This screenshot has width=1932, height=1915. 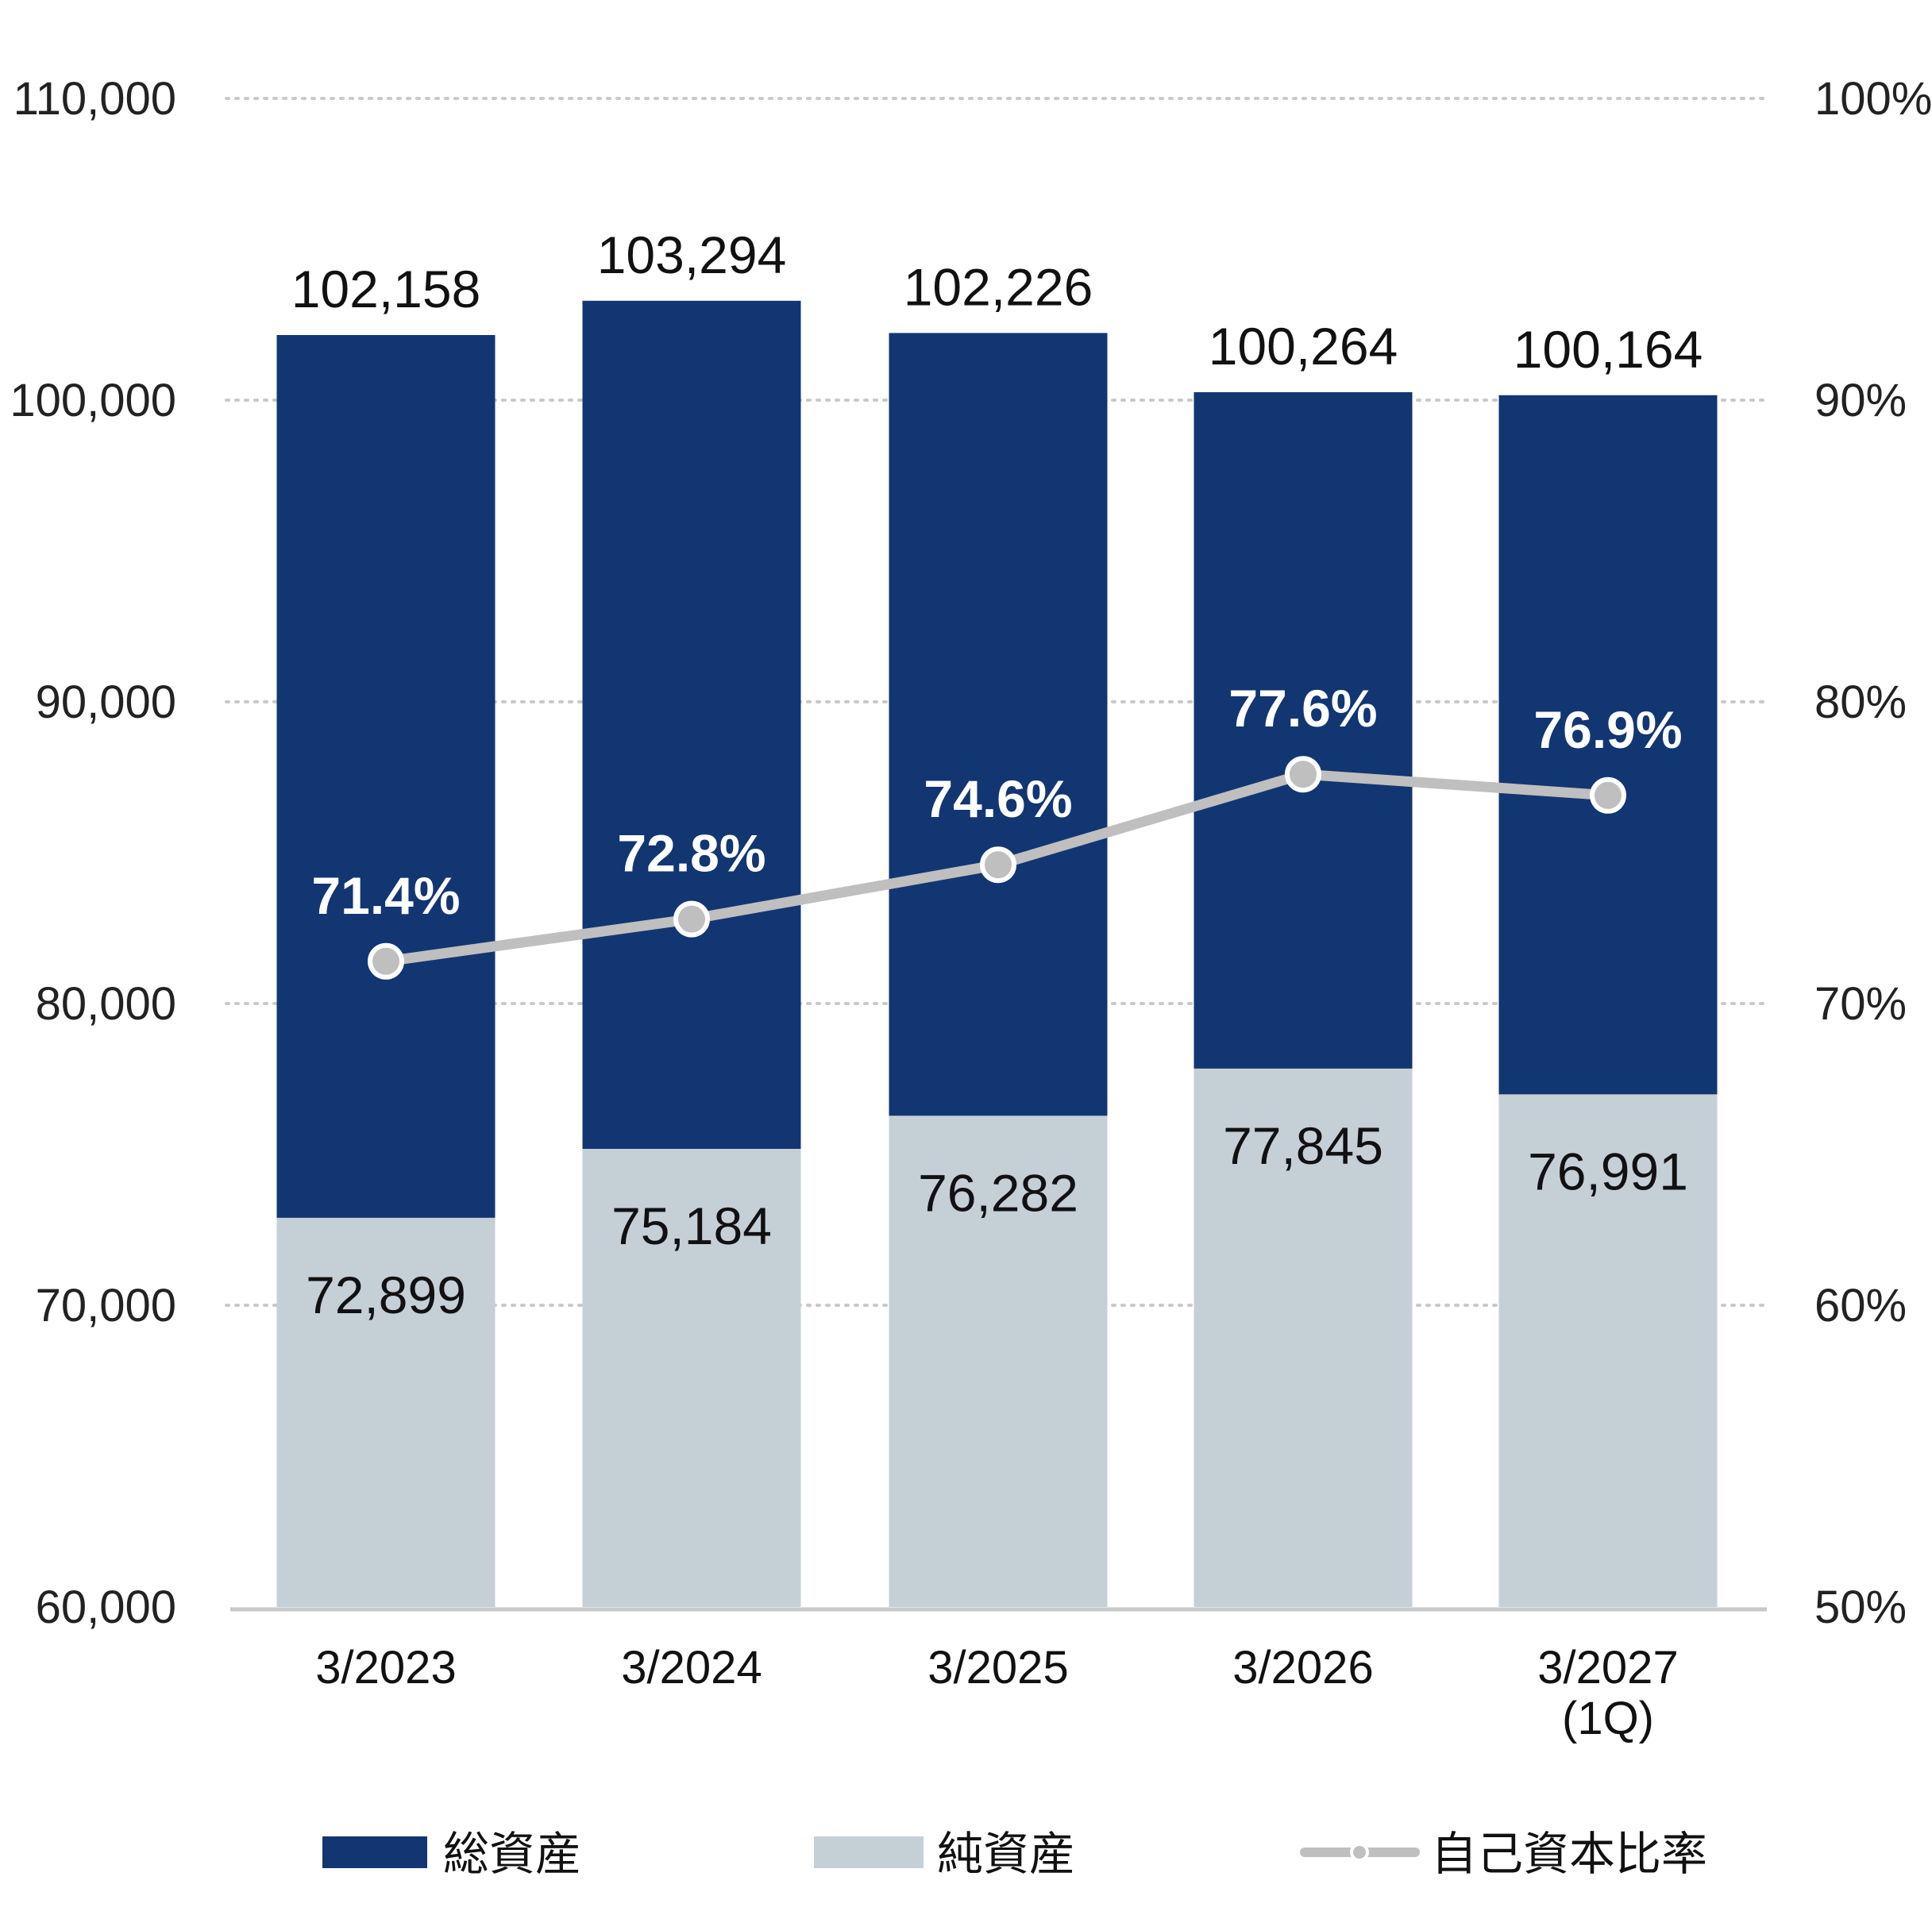 What do you see at coordinates (1303, 346) in the screenshot?
I see `total-assets-label: 100,264` at bounding box center [1303, 346].